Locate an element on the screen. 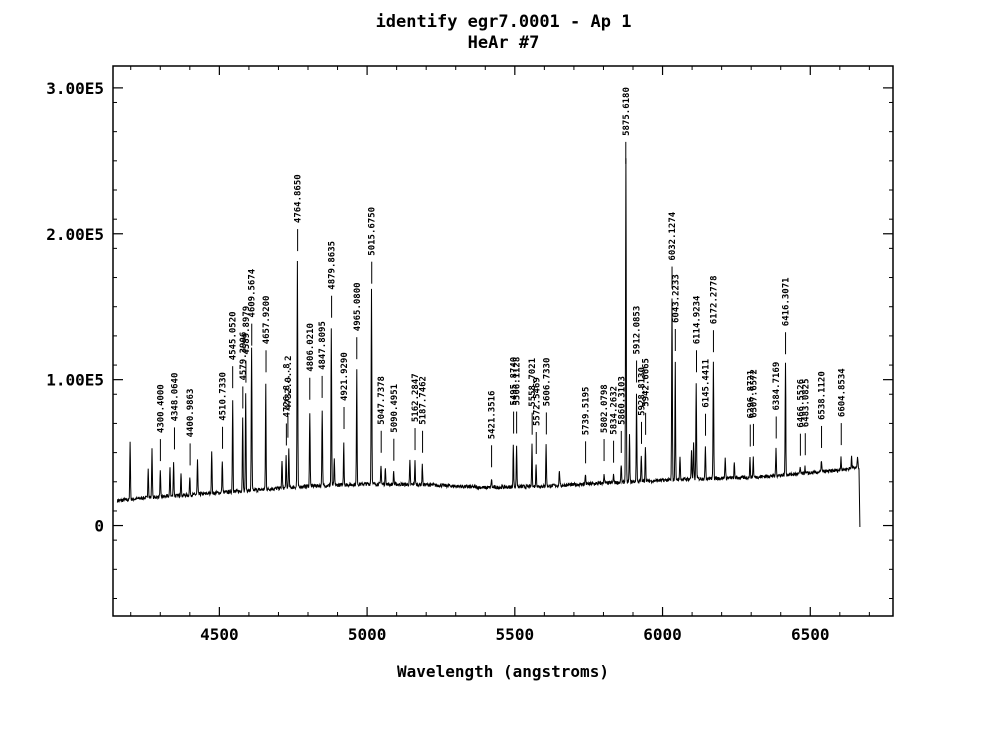 This screenshot has width=1007, height=749. line-id-label: 6172.2778 is located at coordinates (714, 299).